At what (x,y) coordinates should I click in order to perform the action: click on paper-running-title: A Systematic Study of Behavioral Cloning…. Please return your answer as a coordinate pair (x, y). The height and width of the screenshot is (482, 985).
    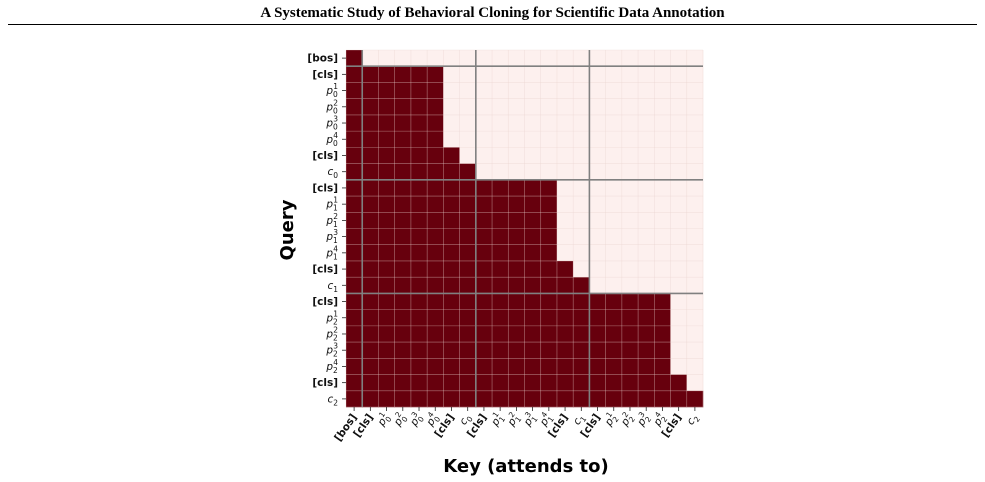
    Looking at the image, I should click on (492, 13).